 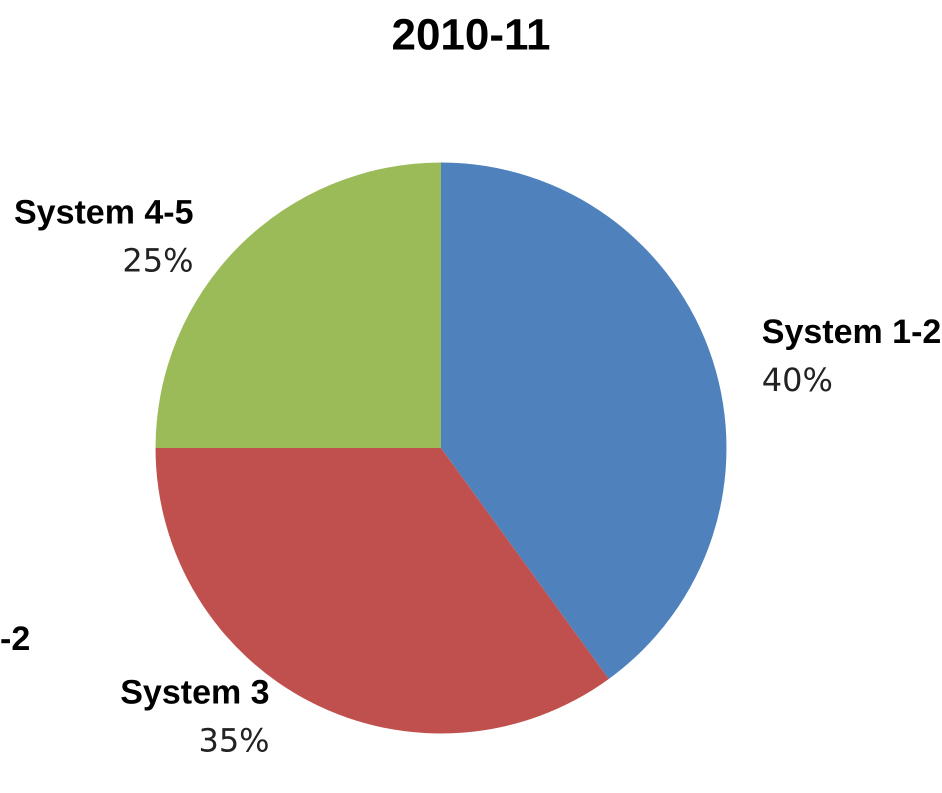 I want to click on slice-label: System 1-2, so click(x=852, y=332).